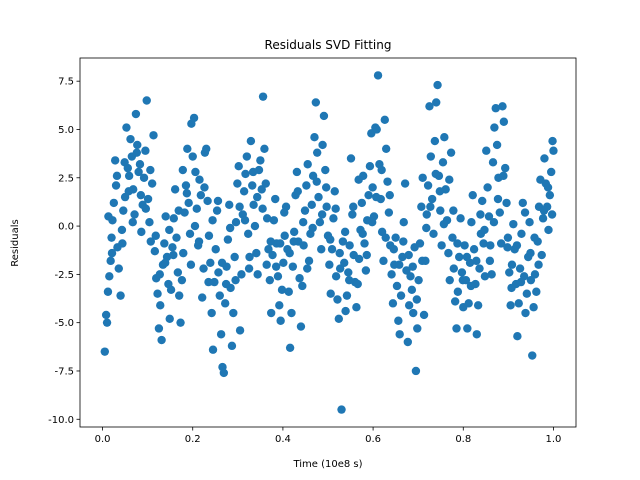 The width and height of the screenshot is (640, 480). Describe the element at coordinates (328, 436) in the screenshot. I see `x-axis-ticks: 0.0 0.2 0.4 0.6 0.8 1.0` at that location.